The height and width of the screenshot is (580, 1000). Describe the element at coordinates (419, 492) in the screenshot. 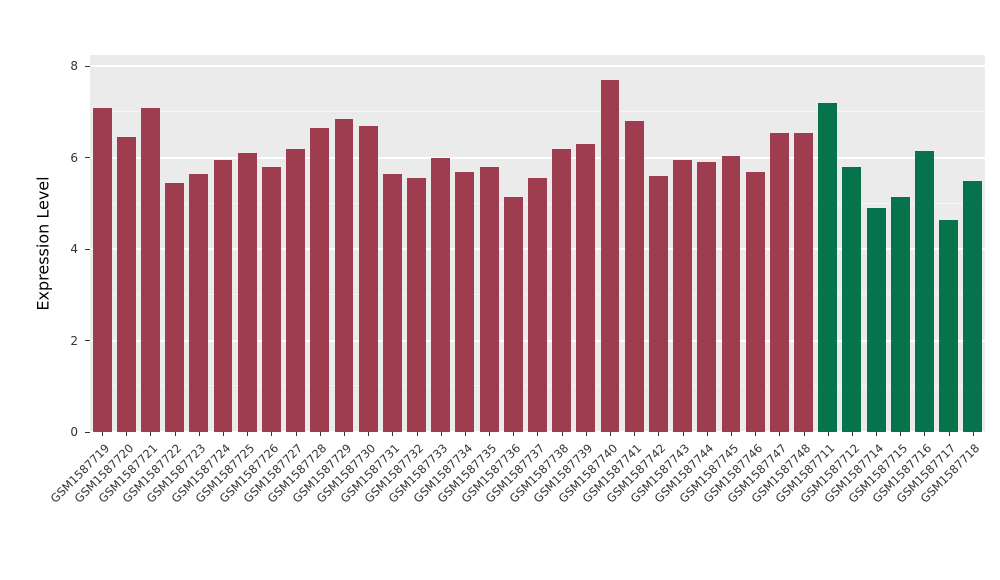

I see `x-label-slot: GSM1587733` at that location.